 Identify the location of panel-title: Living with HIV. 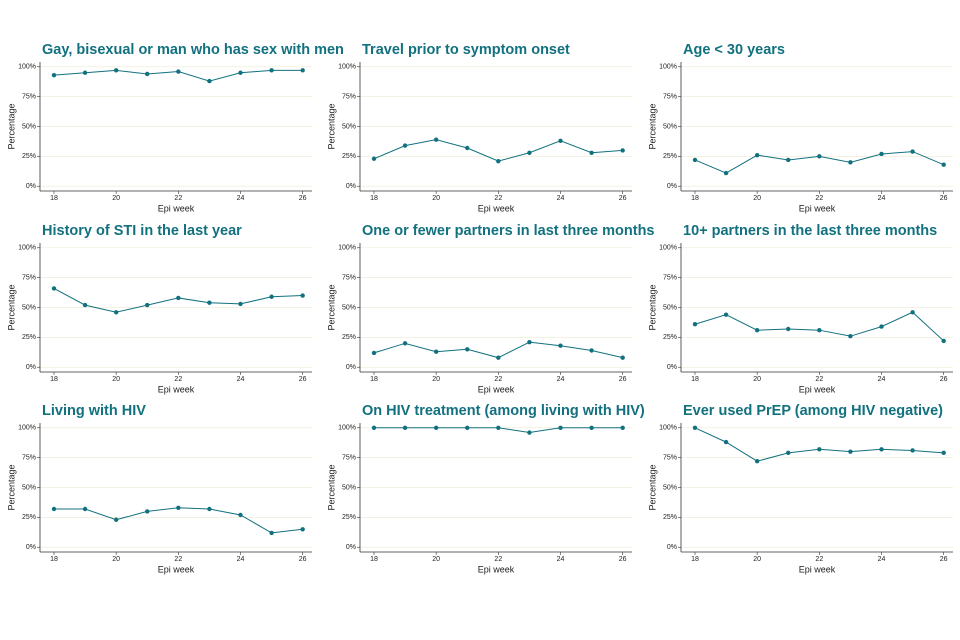
(94, 411).